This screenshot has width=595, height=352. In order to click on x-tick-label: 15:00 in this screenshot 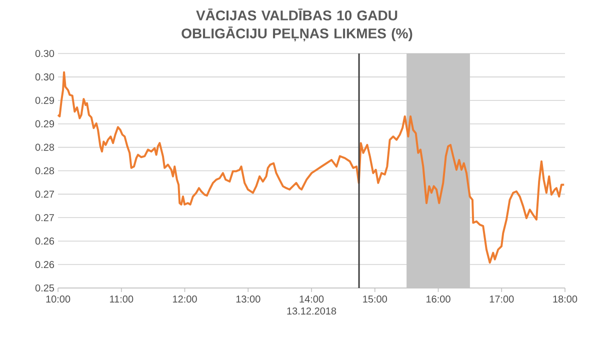, I will do `click(375, 299)`.